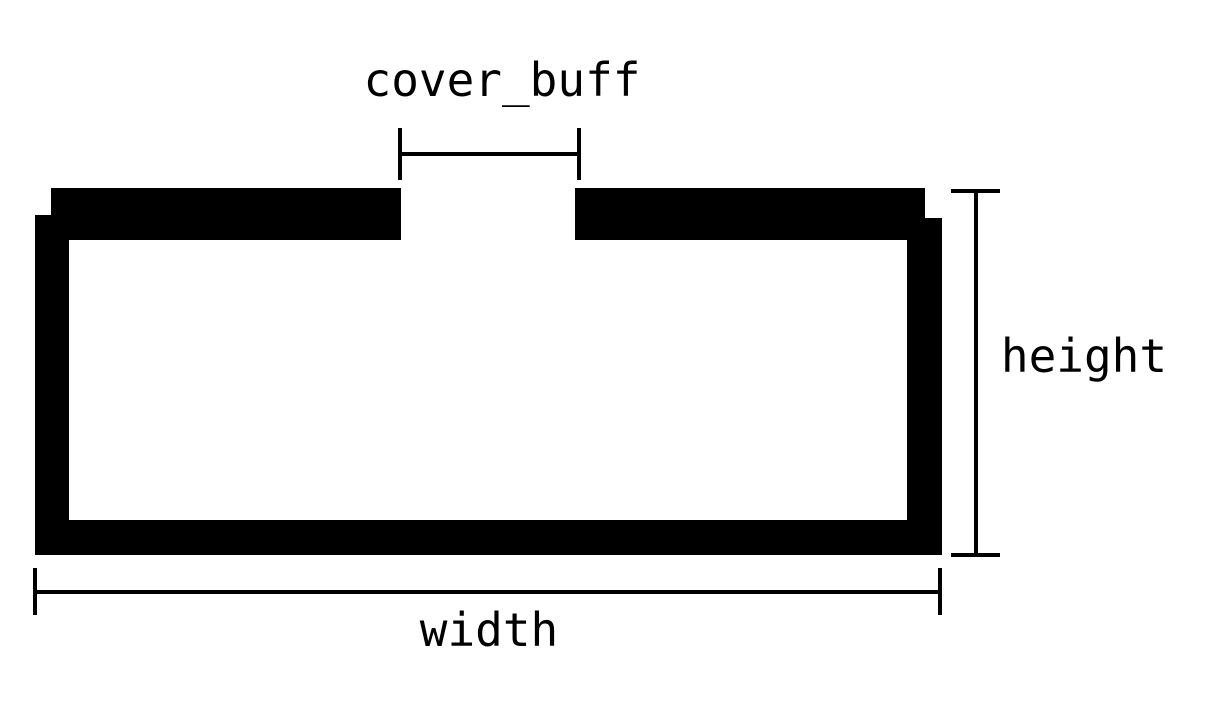 The width and height of the screenshot is (1205, 718). What do you see at coordinates (488, 214) in the screenshot?
I see `cover` at bounding box center [488, 214].